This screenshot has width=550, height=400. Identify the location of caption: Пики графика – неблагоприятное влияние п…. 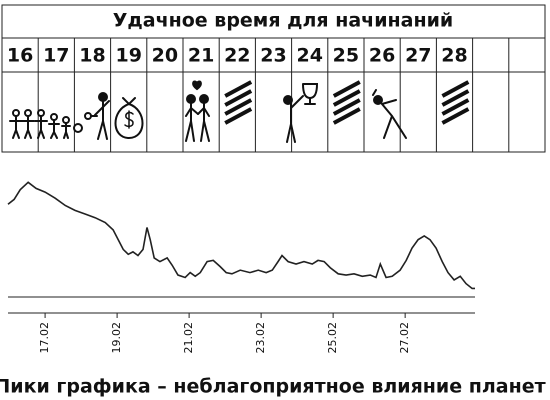
(273, 387).